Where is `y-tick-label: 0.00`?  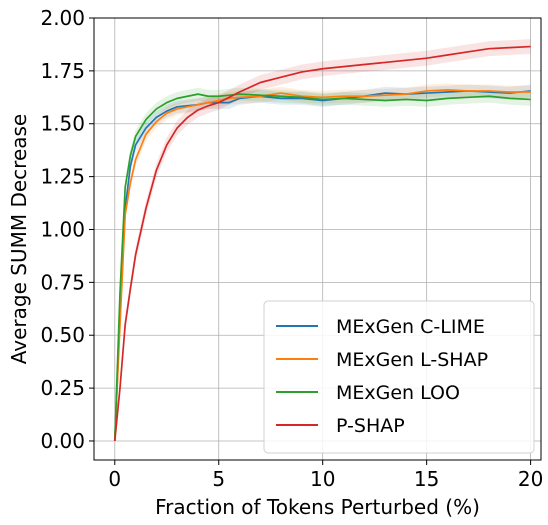 y-tick-label: 0.00 is located at coordinates (62, 441).